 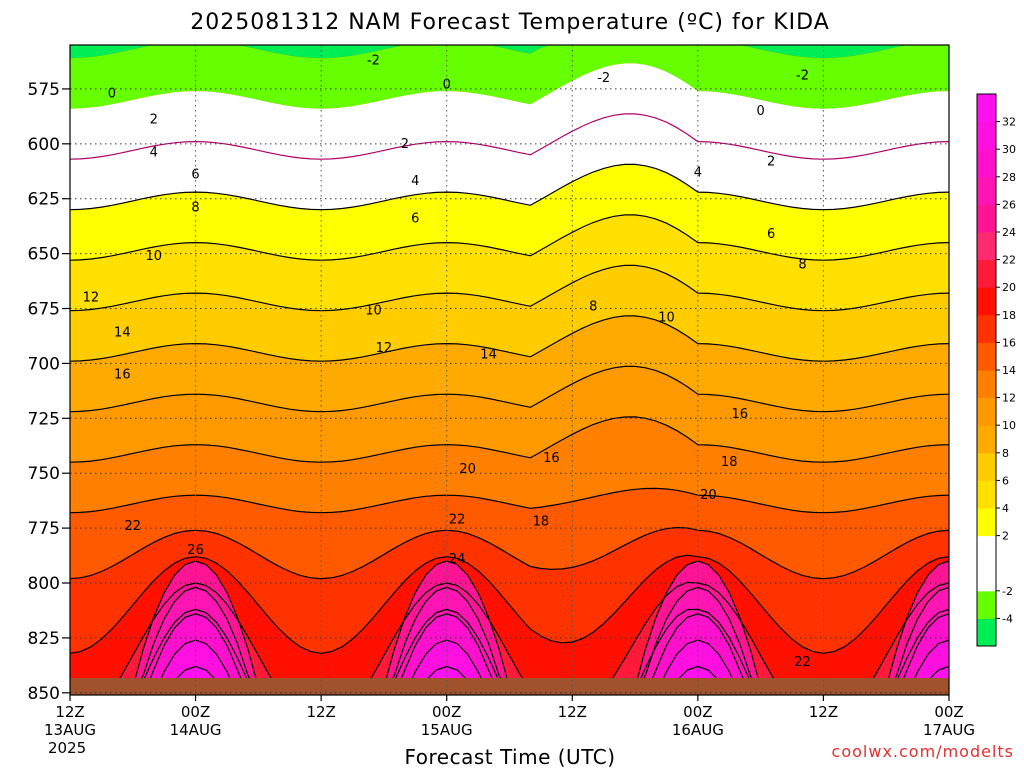 What do you see at coordinates (1009, 398) in the screenshot?
I see `colorbar-label: 12` at bounding box center [1009, 398].